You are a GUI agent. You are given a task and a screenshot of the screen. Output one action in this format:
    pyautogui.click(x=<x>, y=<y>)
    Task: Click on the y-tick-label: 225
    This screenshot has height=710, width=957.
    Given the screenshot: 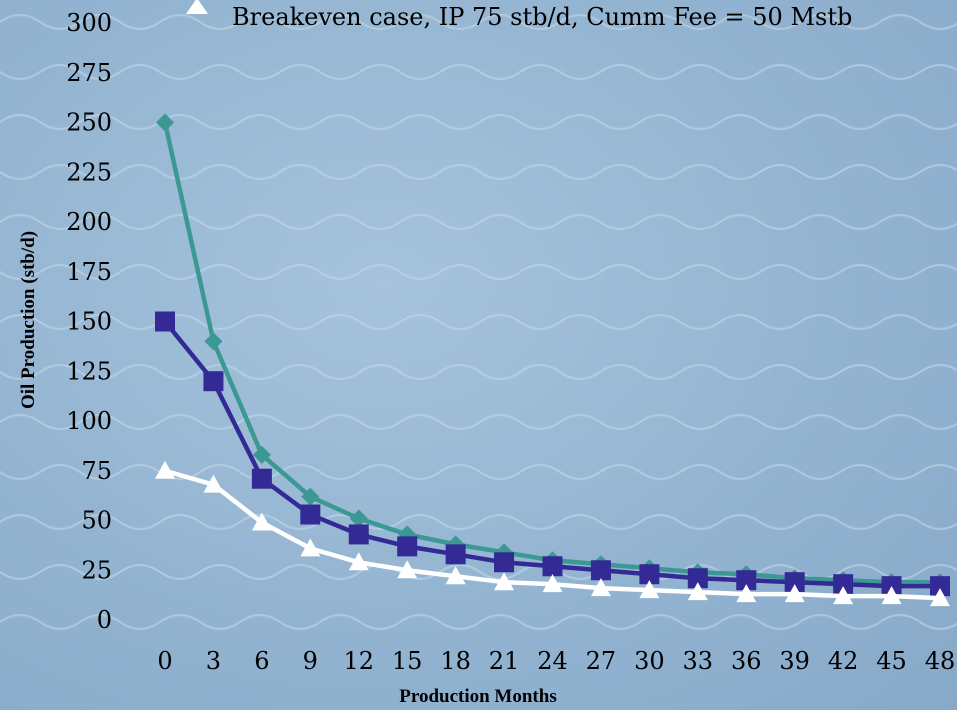 What is the action you would take?
    pyautogui.click(x=89, y=172)
    